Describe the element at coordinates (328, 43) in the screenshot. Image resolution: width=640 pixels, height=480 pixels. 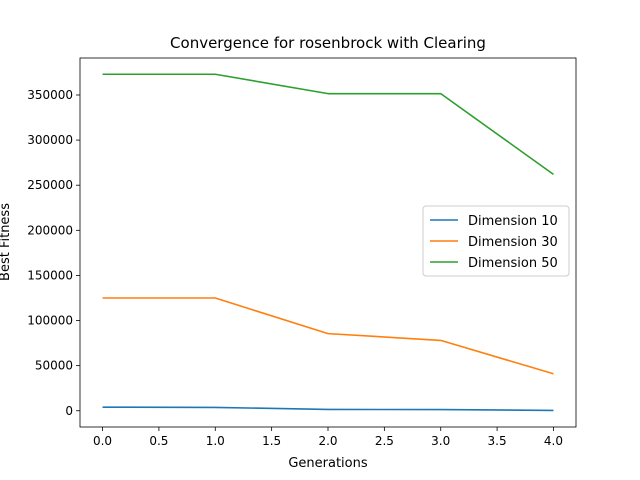
I see `chart-title: Convergence for rosenbrock with Clearing` at that location.